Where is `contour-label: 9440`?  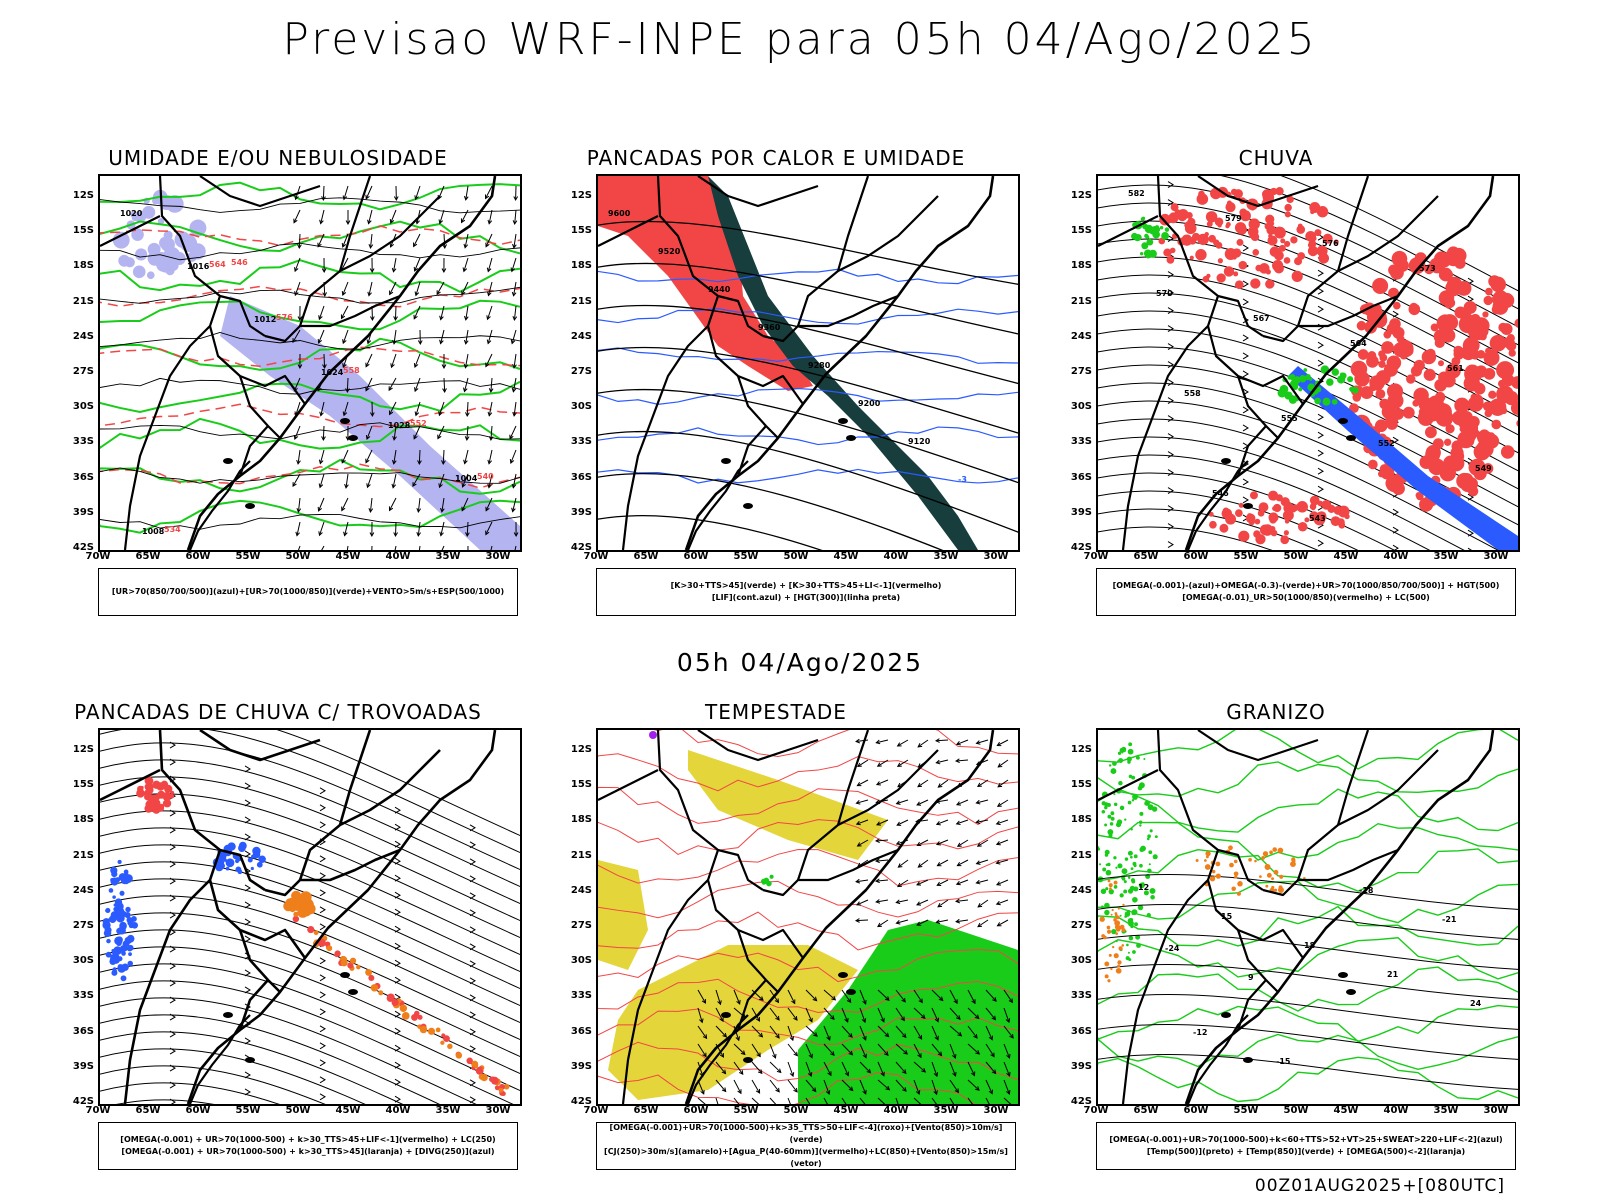
contour-label: 9440 is located at coordinates (719, 289).